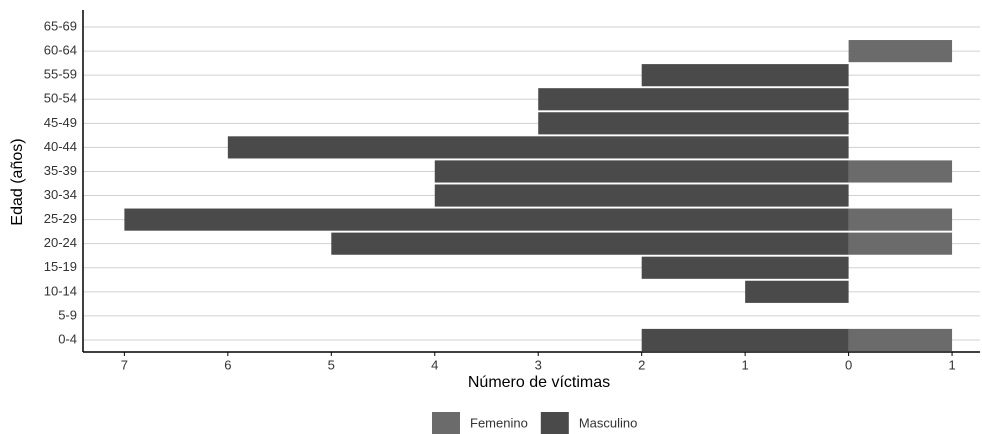 This screenshot has width=982, height=434. I want to click on y-tick-label: 5-9, so click(67, 314).